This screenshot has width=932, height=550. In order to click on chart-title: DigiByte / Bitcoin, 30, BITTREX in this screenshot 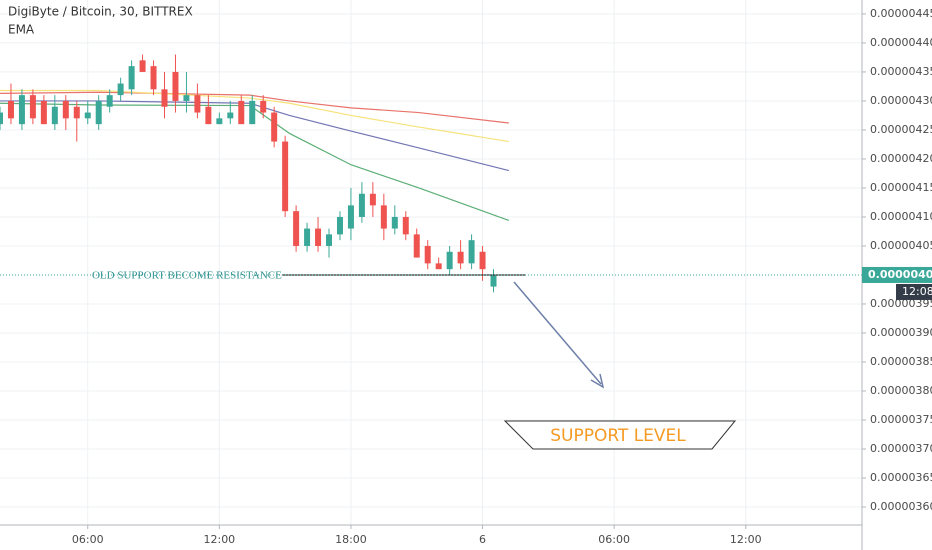, I will do `click(100, 12)`.